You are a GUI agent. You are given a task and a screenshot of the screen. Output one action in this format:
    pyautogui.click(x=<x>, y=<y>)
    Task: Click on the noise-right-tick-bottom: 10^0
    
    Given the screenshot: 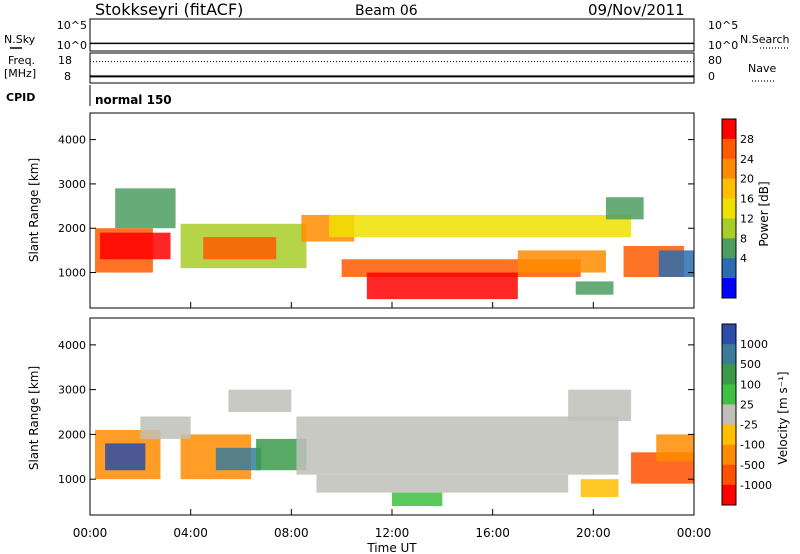 What is the action you would take?
    pyautogui.click(x=723, y=45)
    